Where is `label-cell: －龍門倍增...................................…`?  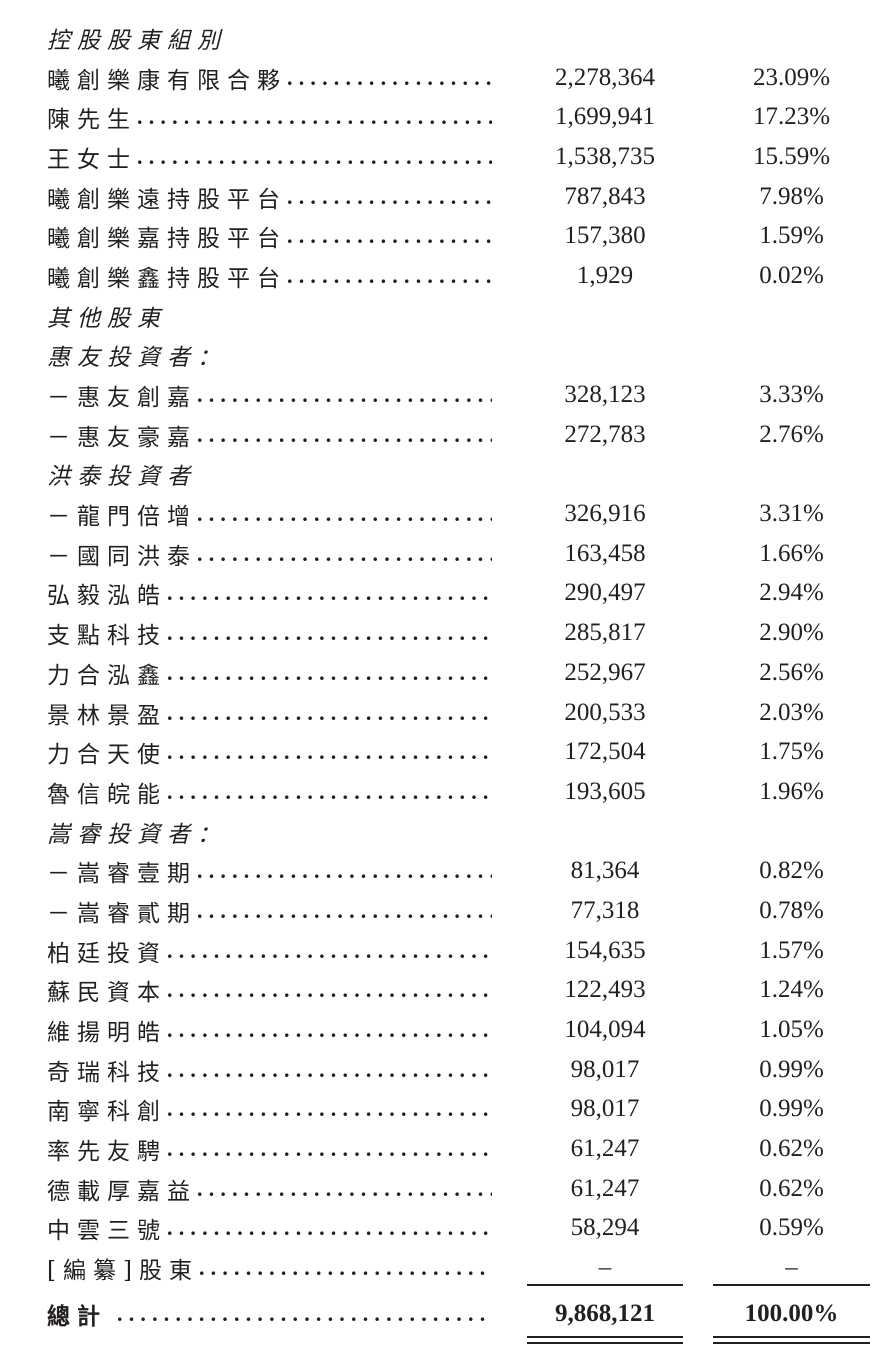
label-cell: －龍門倍增...................................… is located at coordinates (269, 514).